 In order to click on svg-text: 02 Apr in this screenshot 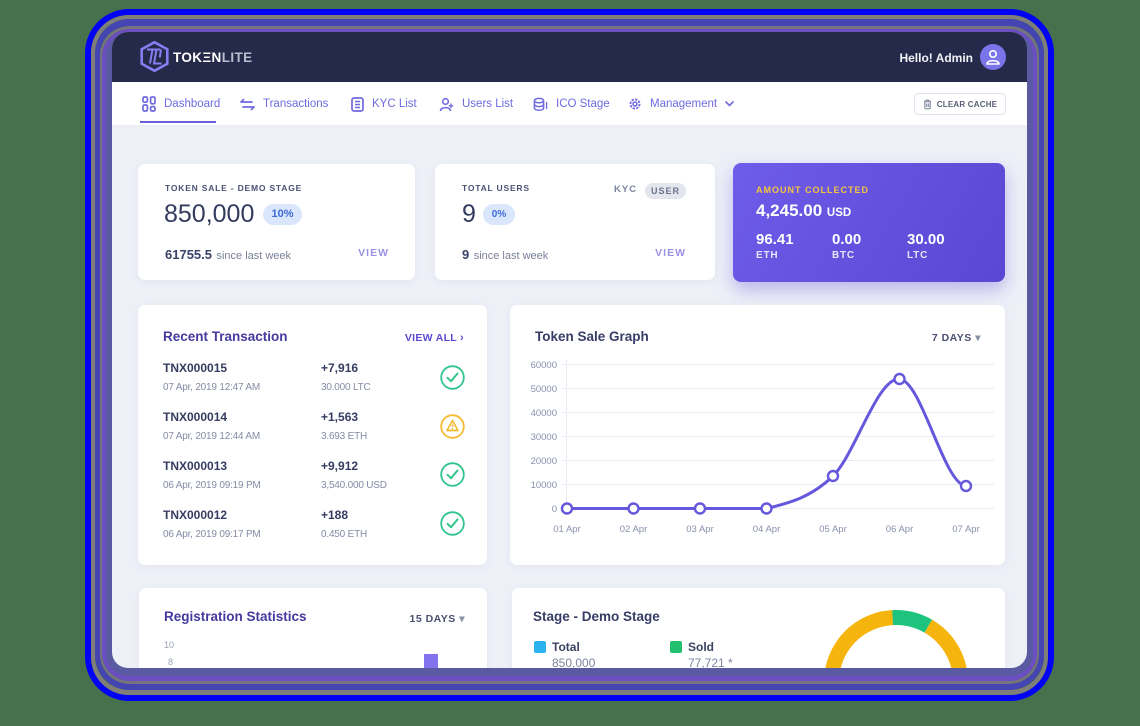, I will do `click(633, 529)`.